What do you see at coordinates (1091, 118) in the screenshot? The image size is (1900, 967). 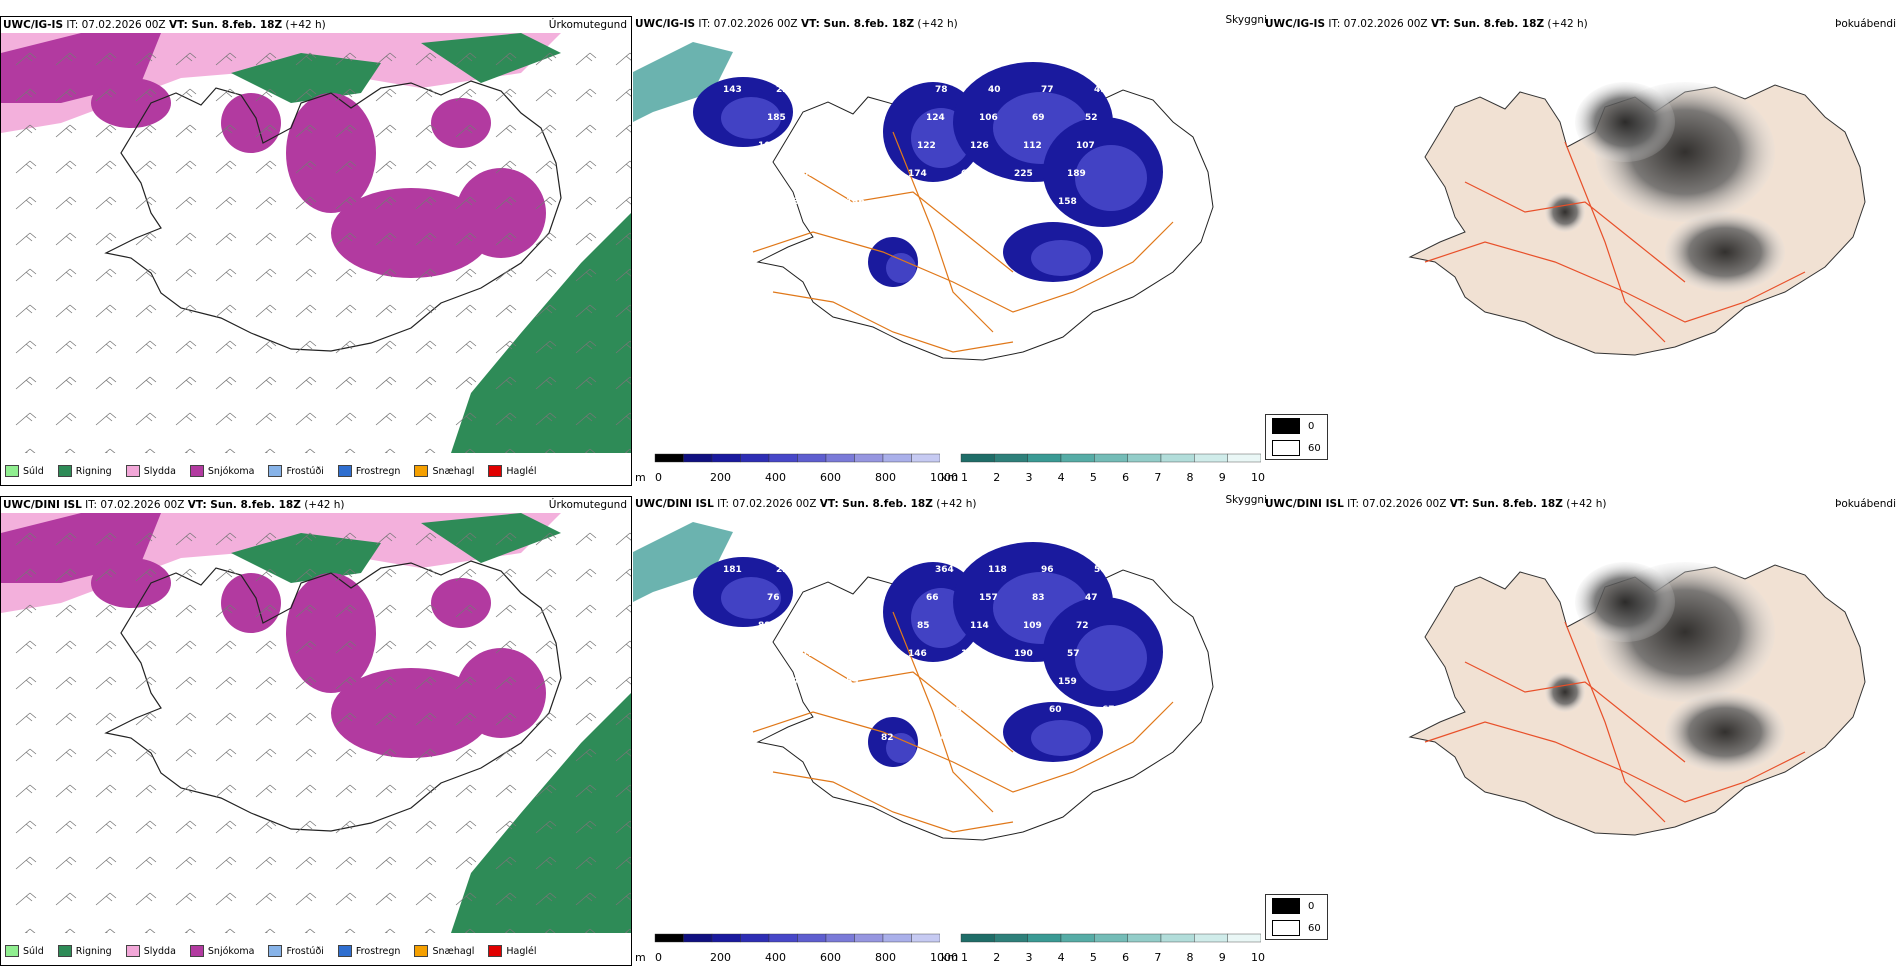 I see `vis-value-label: 52` at bounding box center [1091, 118].